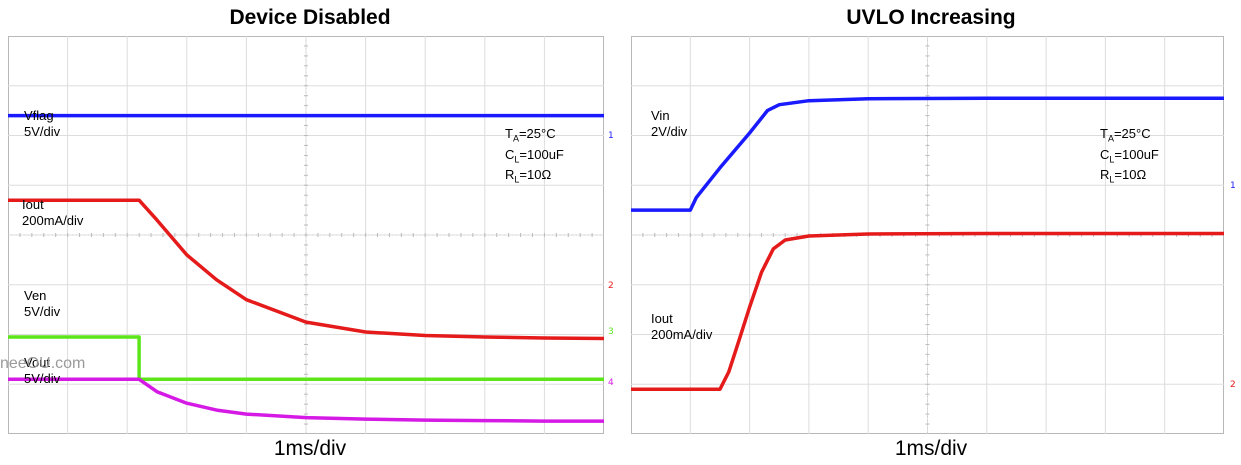 Image resolution: width=1241 pixels, height=465 pixels. I want to click on label-ven: Ven 5V/div, so click(42, 304).